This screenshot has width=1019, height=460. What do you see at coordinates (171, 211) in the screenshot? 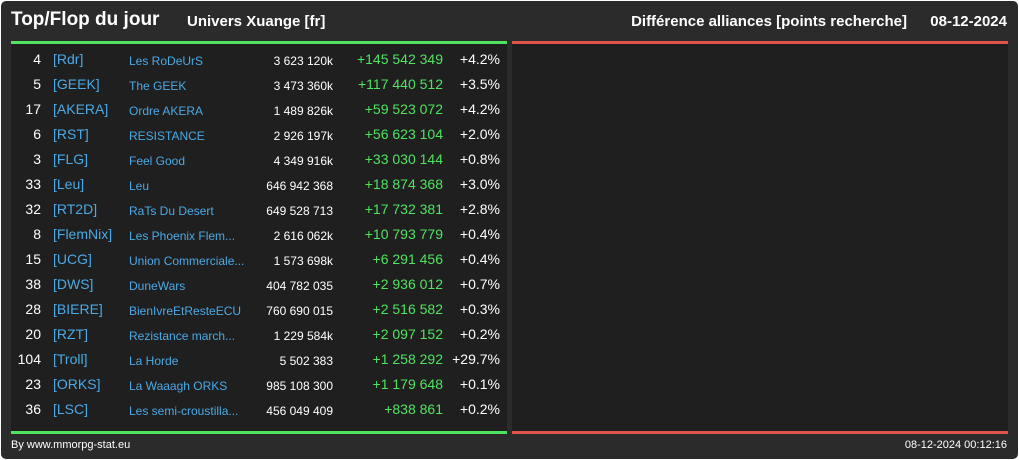
I see `alliance-name-link: RaTs Du Desert` at bounding box center [171, 211].